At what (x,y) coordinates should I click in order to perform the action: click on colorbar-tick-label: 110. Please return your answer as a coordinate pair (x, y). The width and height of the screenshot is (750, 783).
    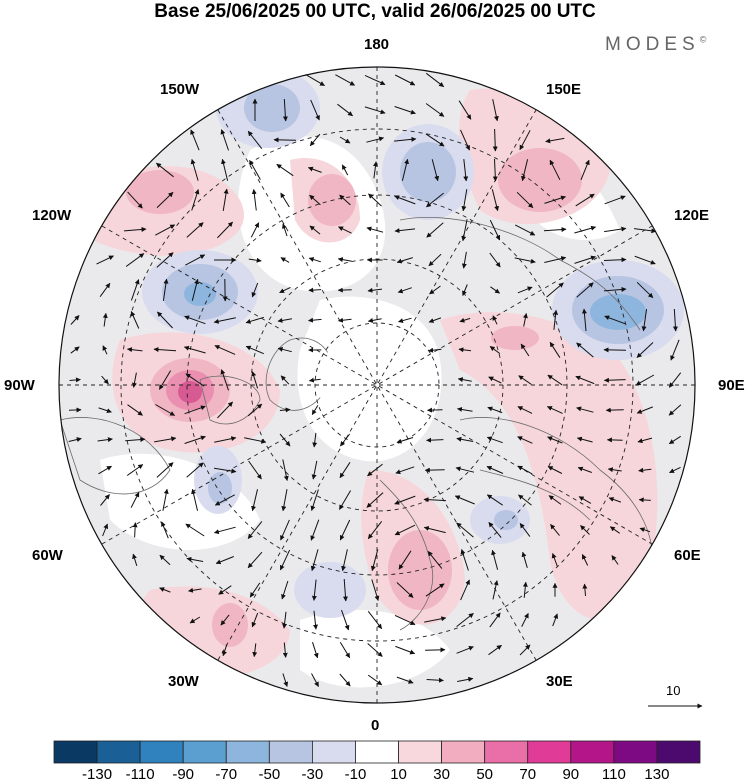
    Looking at the image, I should click on (613, 774).